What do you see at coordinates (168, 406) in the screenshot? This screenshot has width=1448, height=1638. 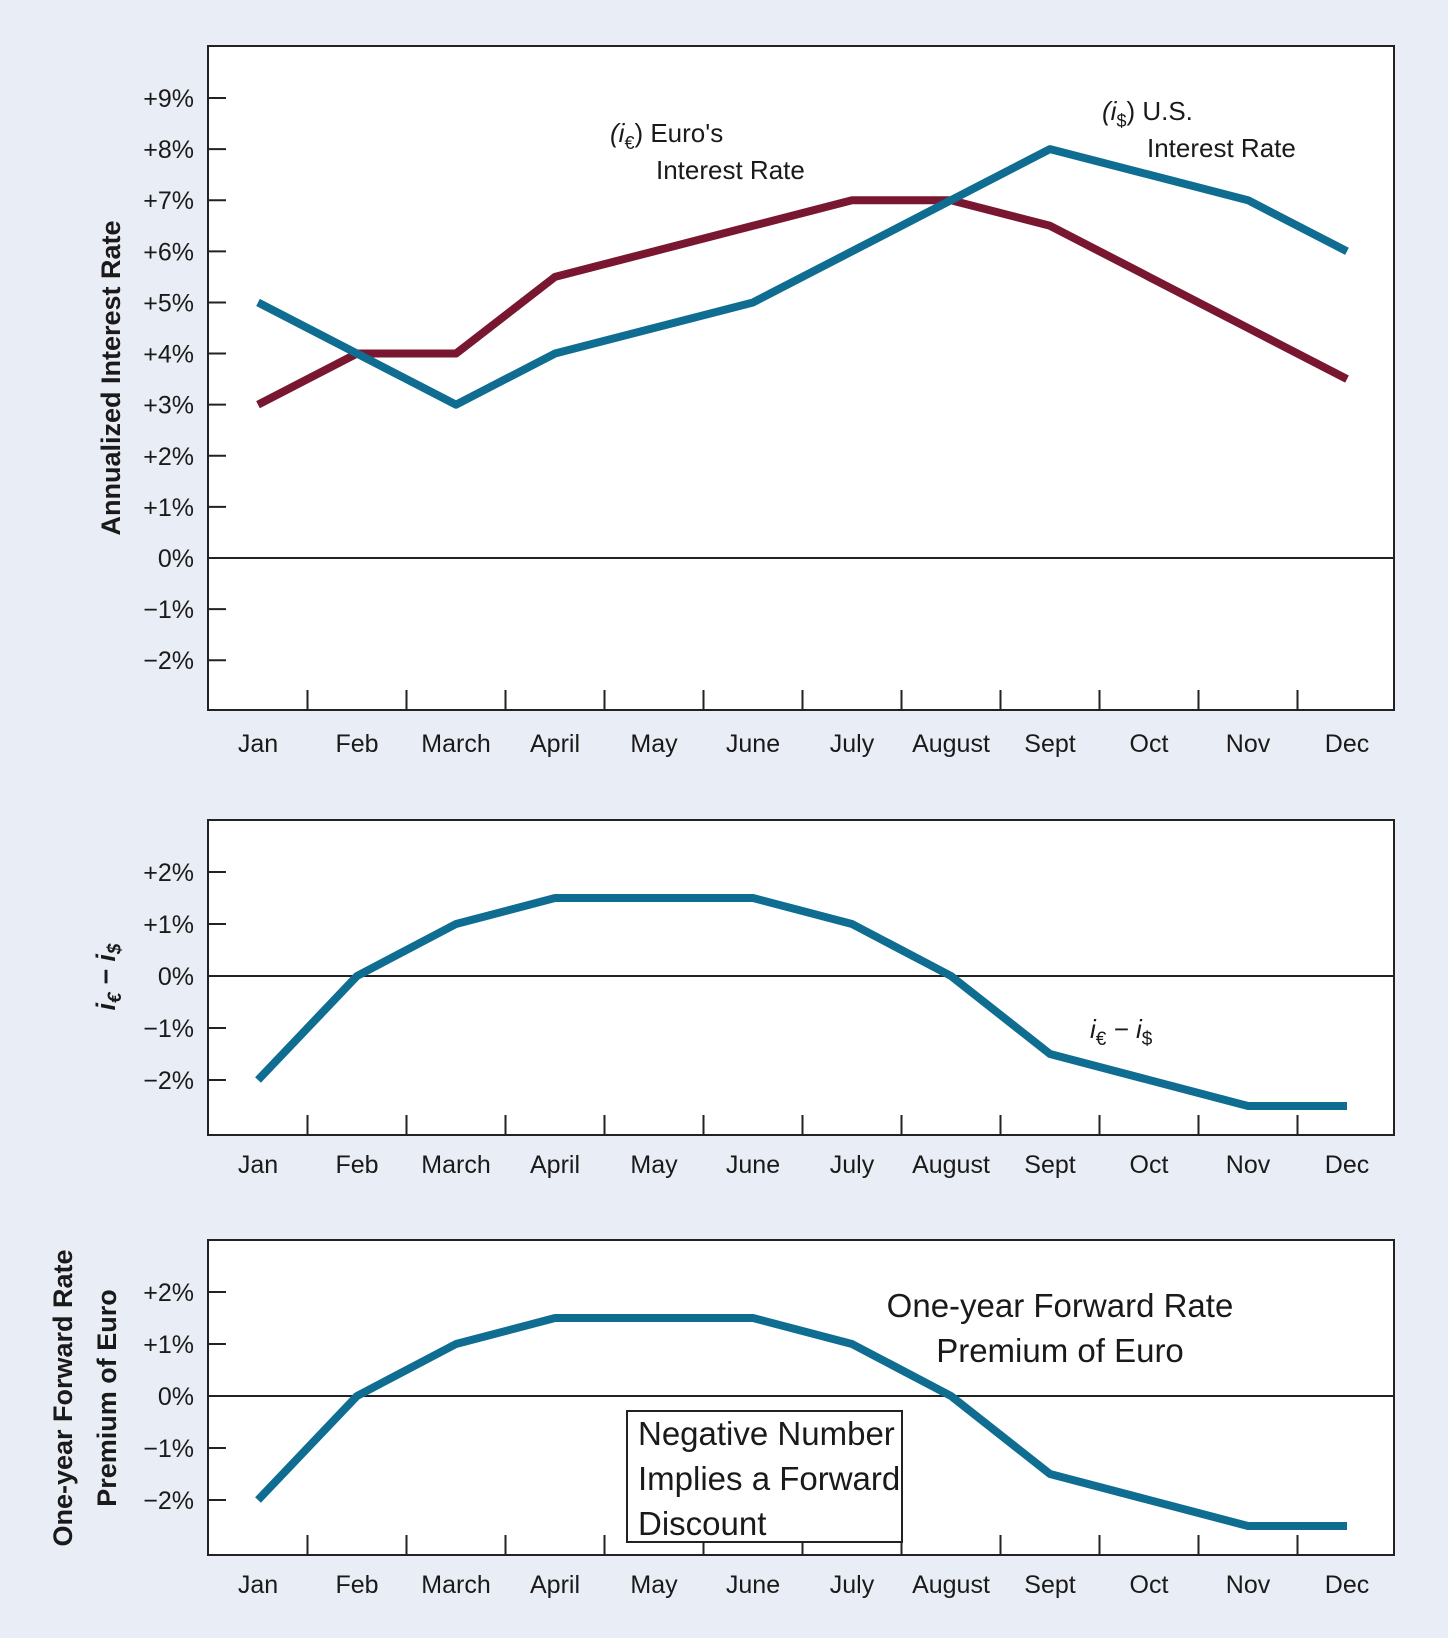 I see `y-tick-label: +3%` at bounding box center [168, 406].